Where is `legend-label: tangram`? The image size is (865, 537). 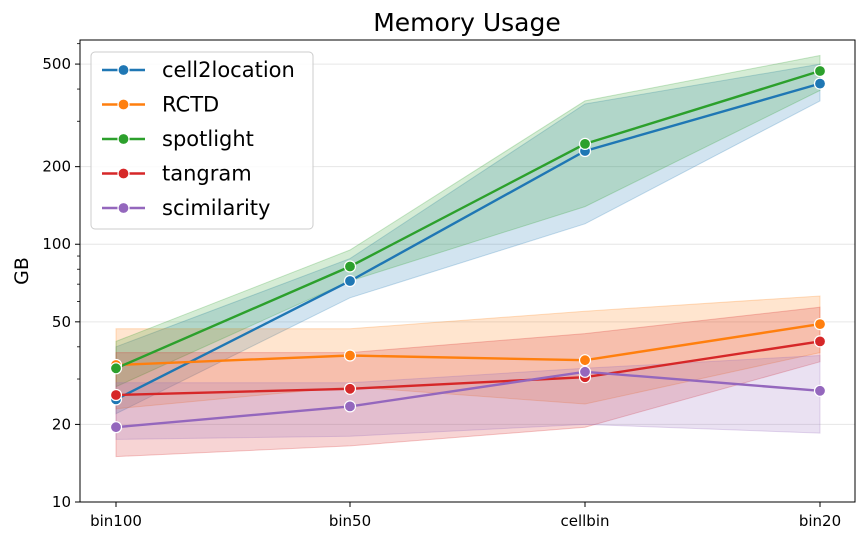 legend-label: tangram is located at coordinates (207, 174).